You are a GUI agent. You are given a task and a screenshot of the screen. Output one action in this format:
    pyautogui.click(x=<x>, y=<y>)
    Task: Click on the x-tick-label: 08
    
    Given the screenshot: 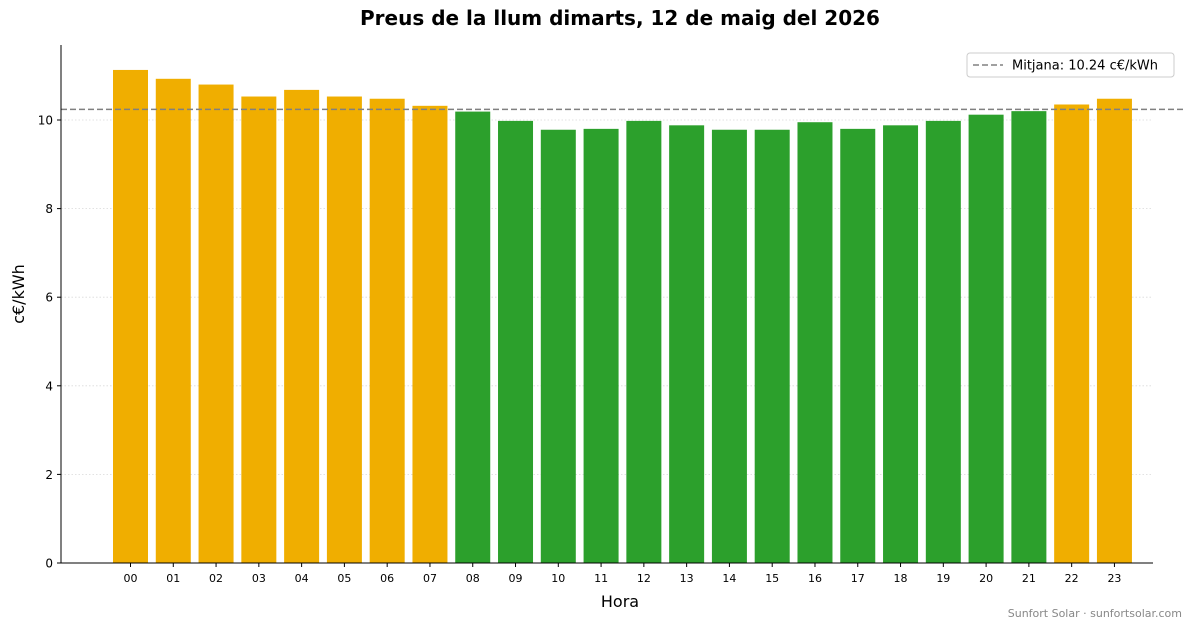 What is the action you would take?
    pyautogui.click(x=473, y=578)
    